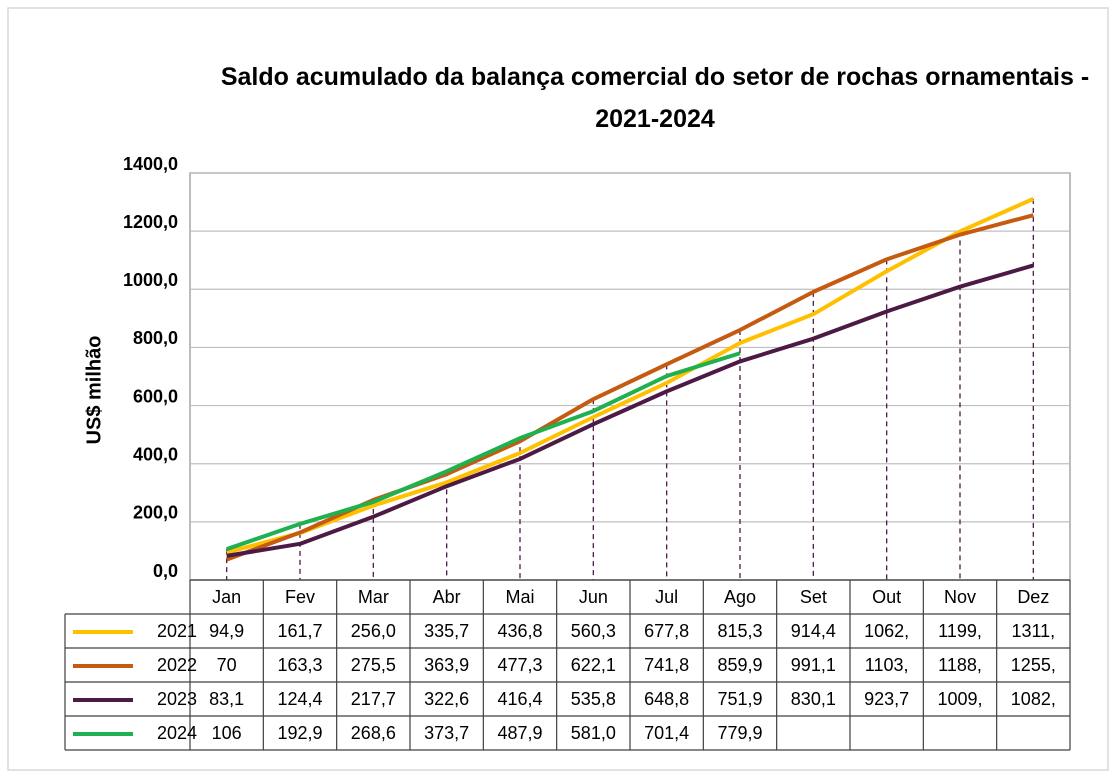  What do you see at coordinates (960, 665) in the screenshot?
I see `table-value: 1188,` at bounding box center [960, 665].